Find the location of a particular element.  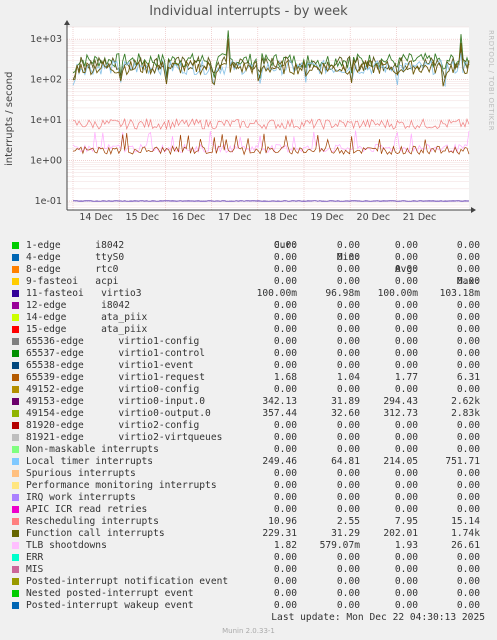

legend-min: 32.60 is located at coordinates (345, 413).